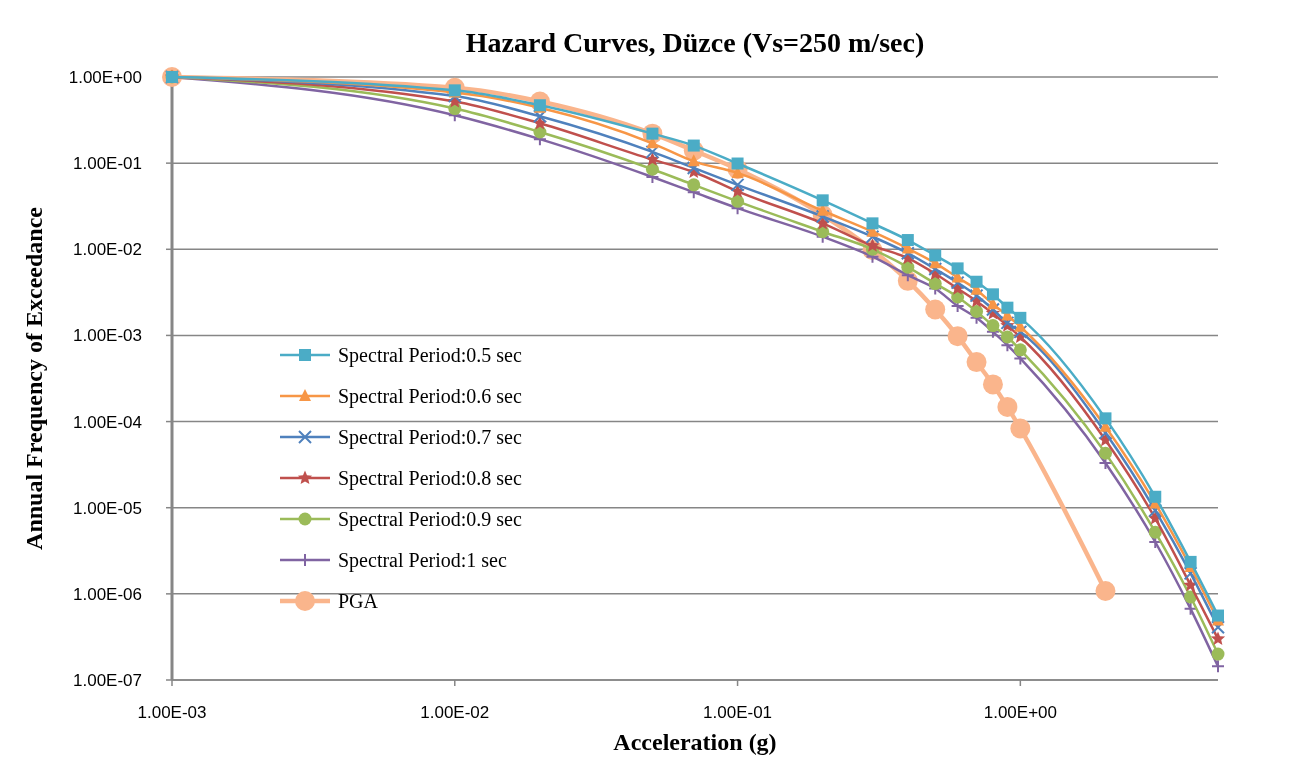 Image resolution: width=1294 pixels, height=758 pixels. Describe the element at coordinates (430, 355) in the screenshot. I see `legend-label: Spectral Period:0.5 sec` at that location.